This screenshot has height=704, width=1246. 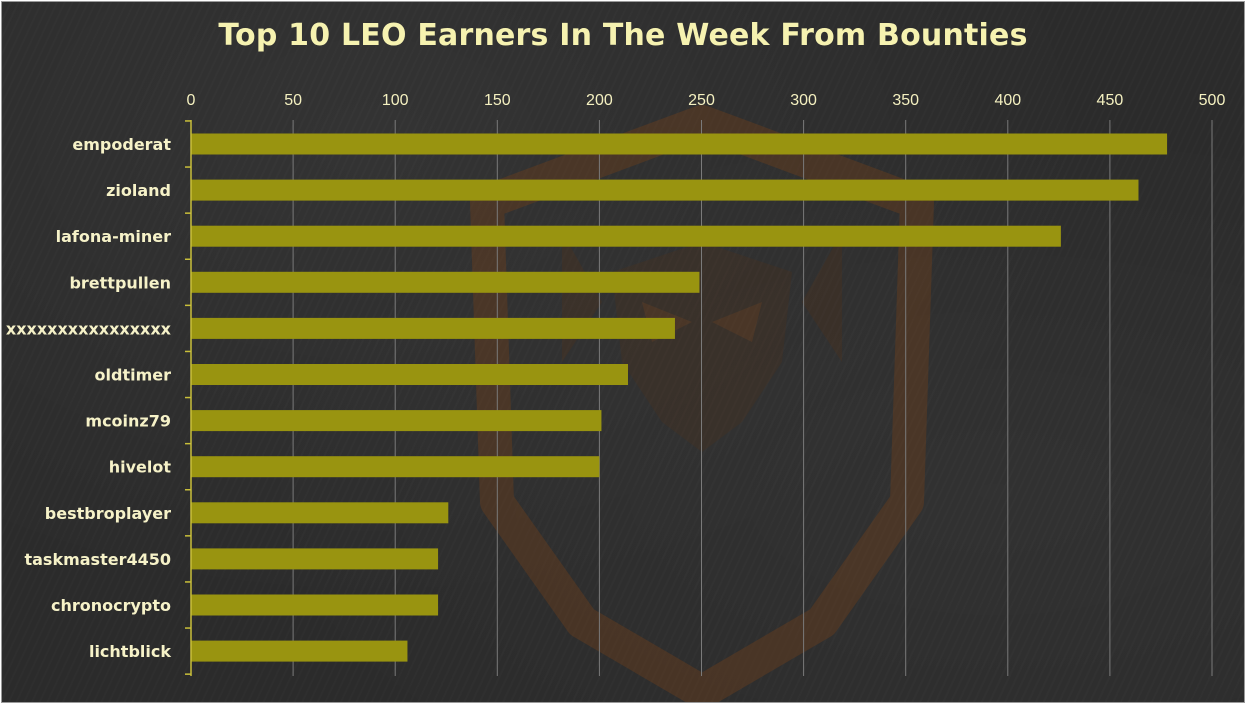 I want to click on bar-mcoinz79, so click(x=396, y=421).